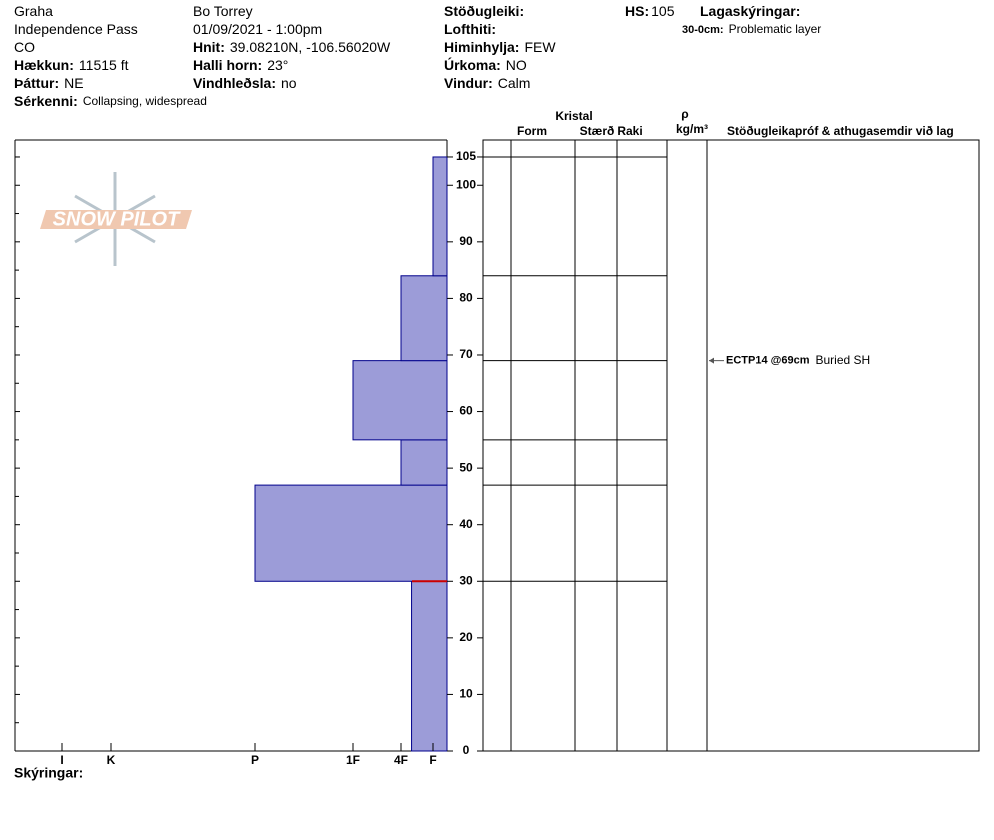  Describe the element at coordinates (104, 65) in the screenshot. I see `field-value: 11515 ft` at that location.